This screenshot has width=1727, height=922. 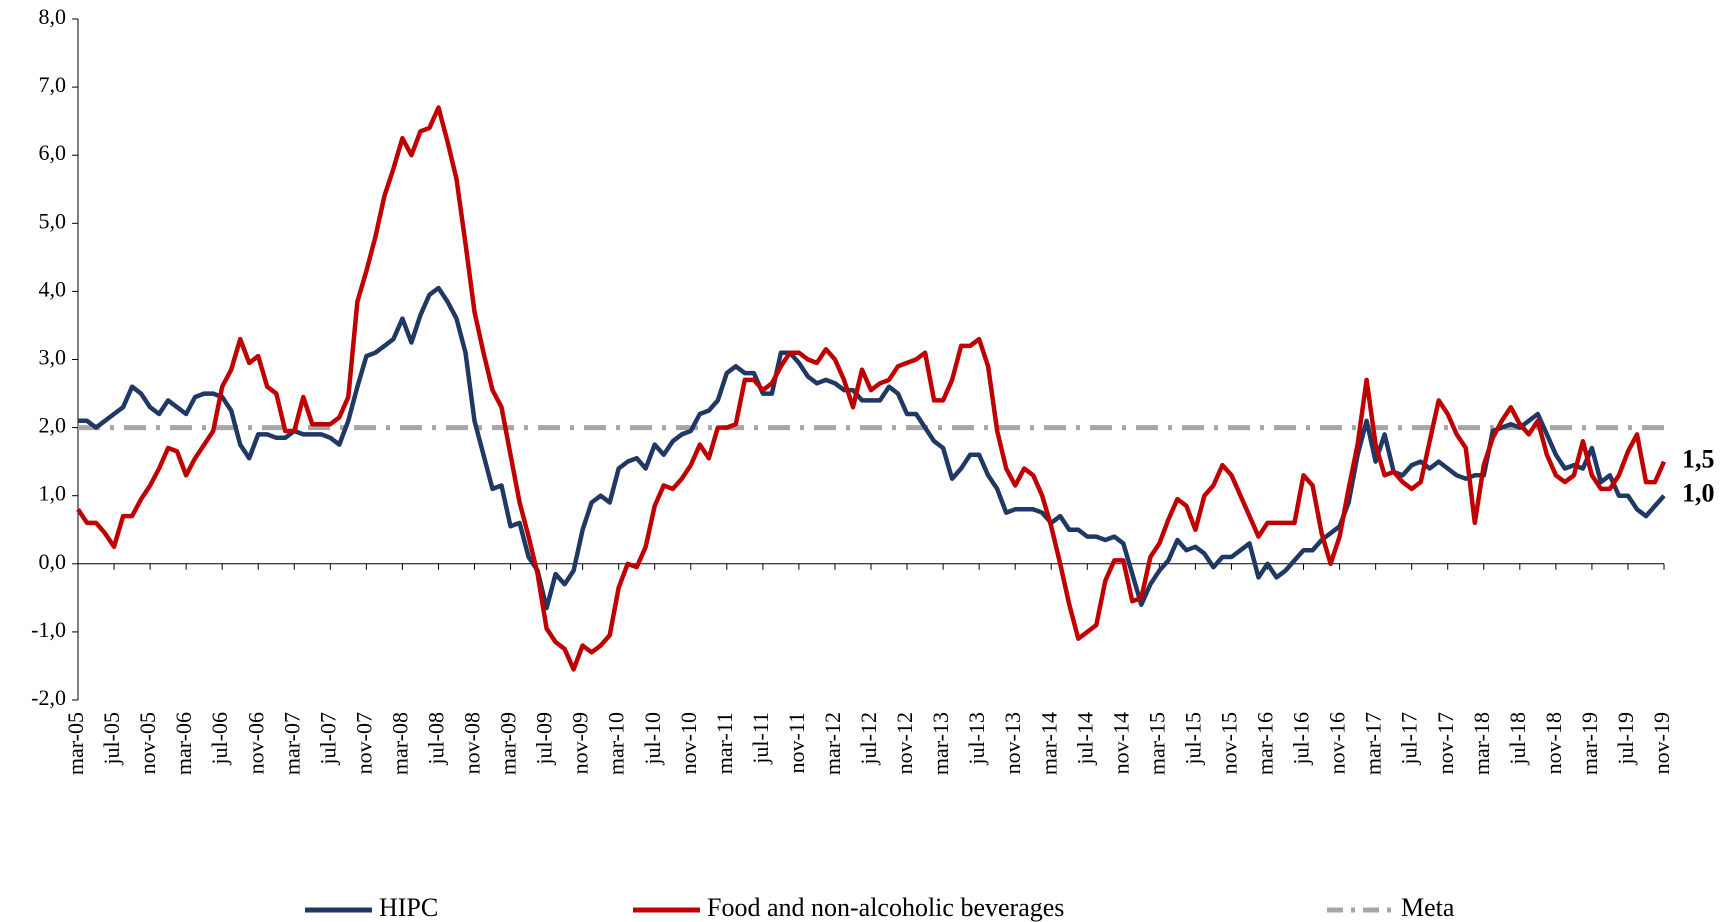 What do you see at coordinates (1661, 743) in the screenshot?
I see `x-tick-label: nov-19` at bounding box center [1661, 743].